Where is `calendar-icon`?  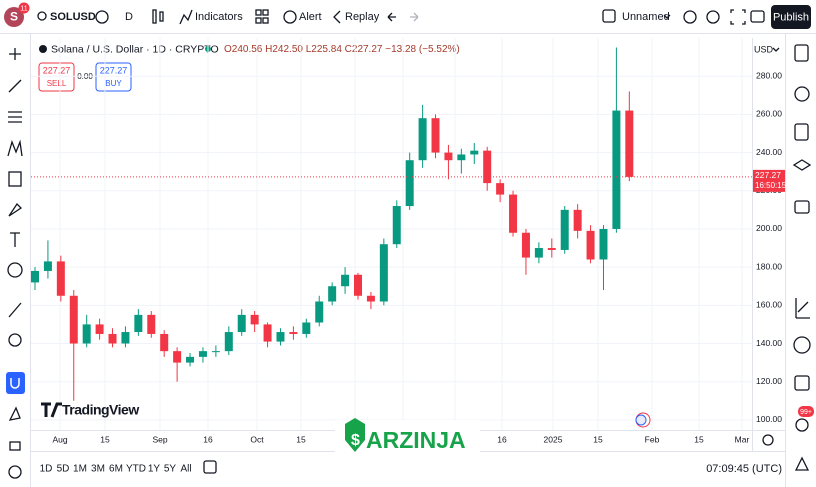 calendar-icon is located at coordinates (802, 345).